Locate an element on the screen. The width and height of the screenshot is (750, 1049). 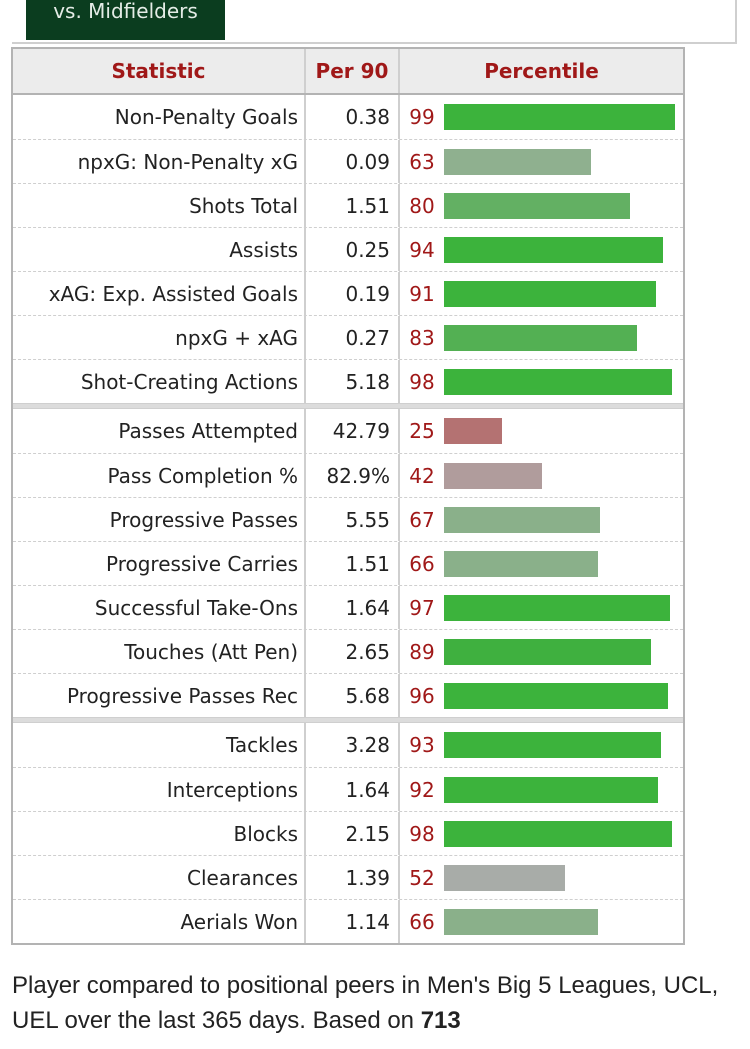
percentile-cell: 67 is located at coordinates (541, 519).